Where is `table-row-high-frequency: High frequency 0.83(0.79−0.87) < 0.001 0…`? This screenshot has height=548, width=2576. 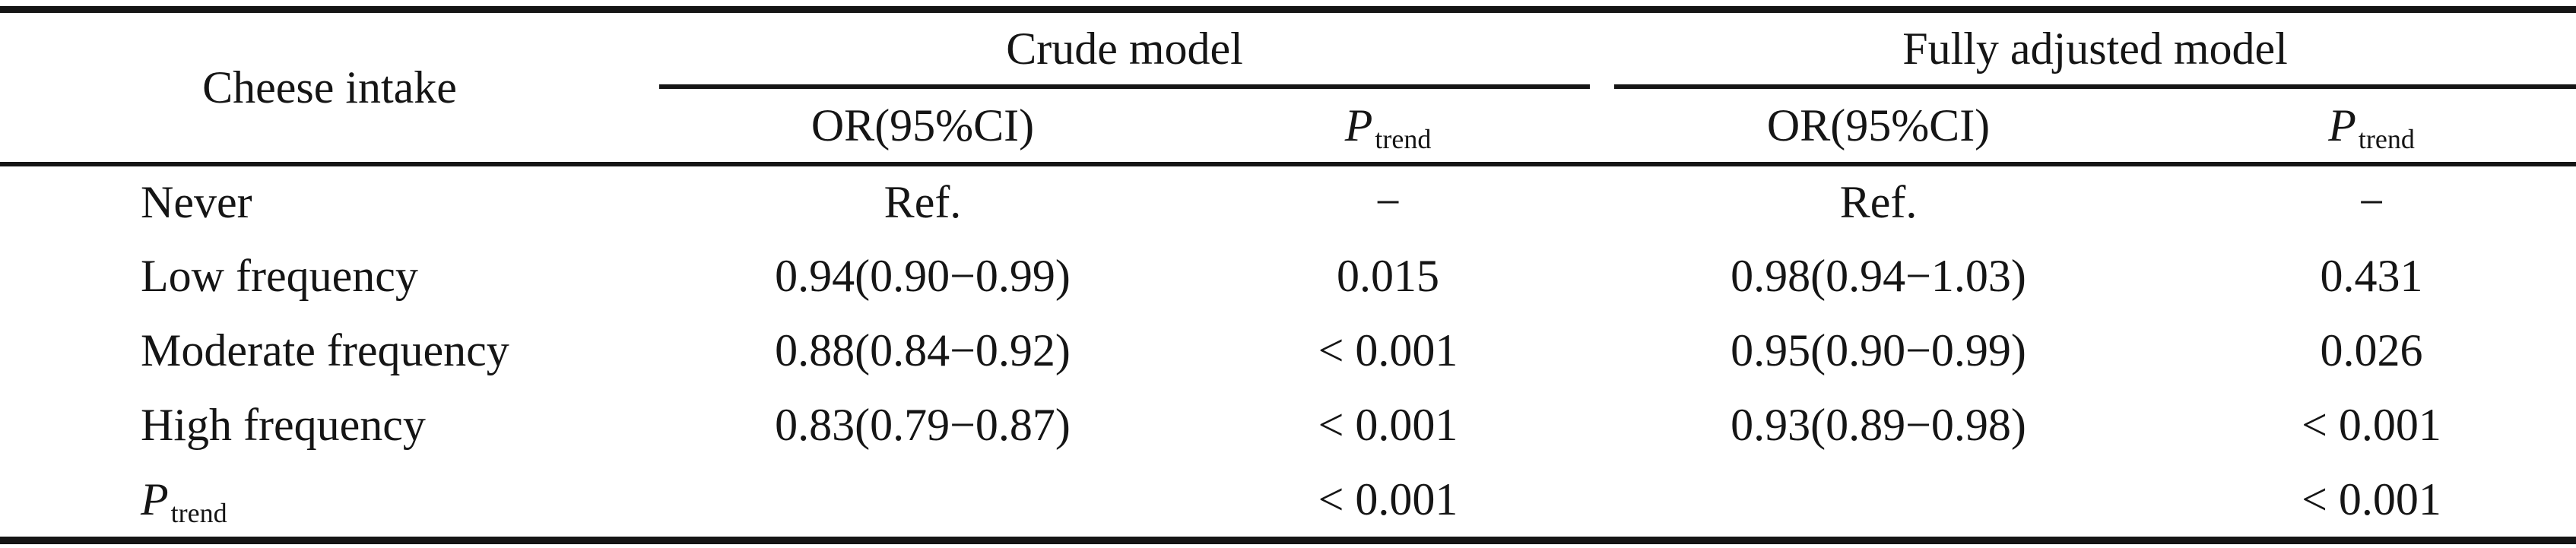 table-row-high-frequency: High frequency 0.83(0.79−0.87) < 0.001 0… is located at coordinates (1288, 425).